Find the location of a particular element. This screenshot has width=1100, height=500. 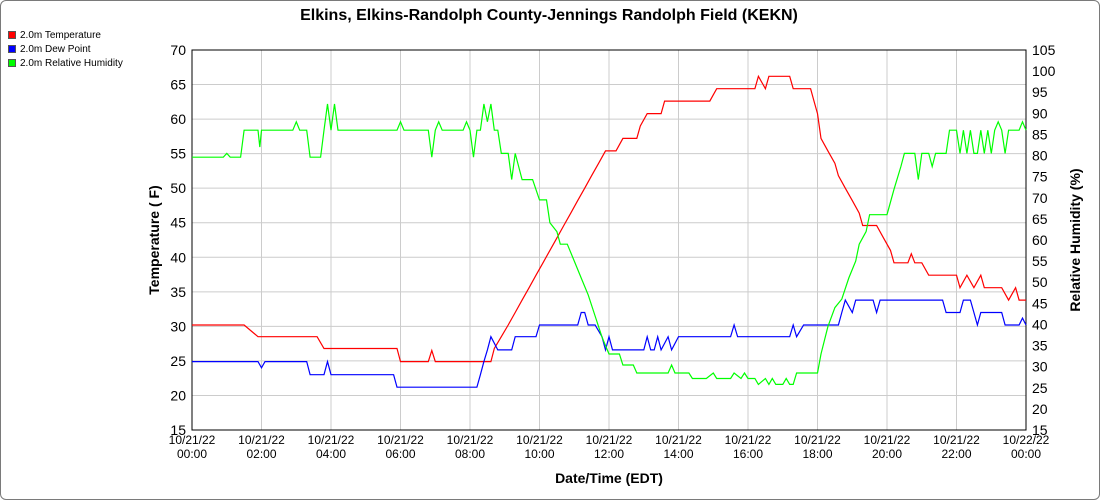

legend-item-temperature: 2.0m Temperature is located at coordinates (65, 35).